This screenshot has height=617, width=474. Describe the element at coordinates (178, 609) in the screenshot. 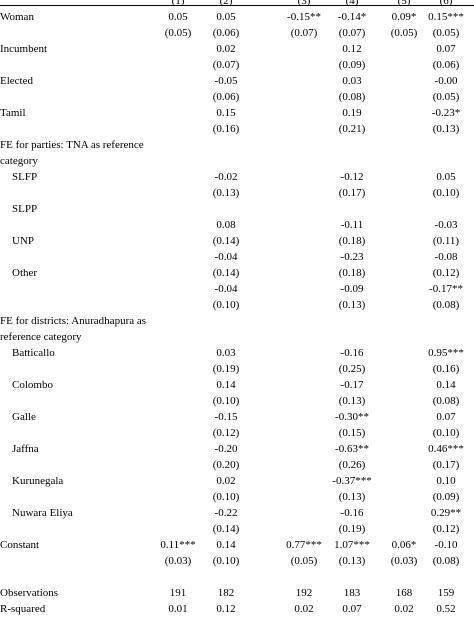

I see `table-cell: 0.01` at that location.